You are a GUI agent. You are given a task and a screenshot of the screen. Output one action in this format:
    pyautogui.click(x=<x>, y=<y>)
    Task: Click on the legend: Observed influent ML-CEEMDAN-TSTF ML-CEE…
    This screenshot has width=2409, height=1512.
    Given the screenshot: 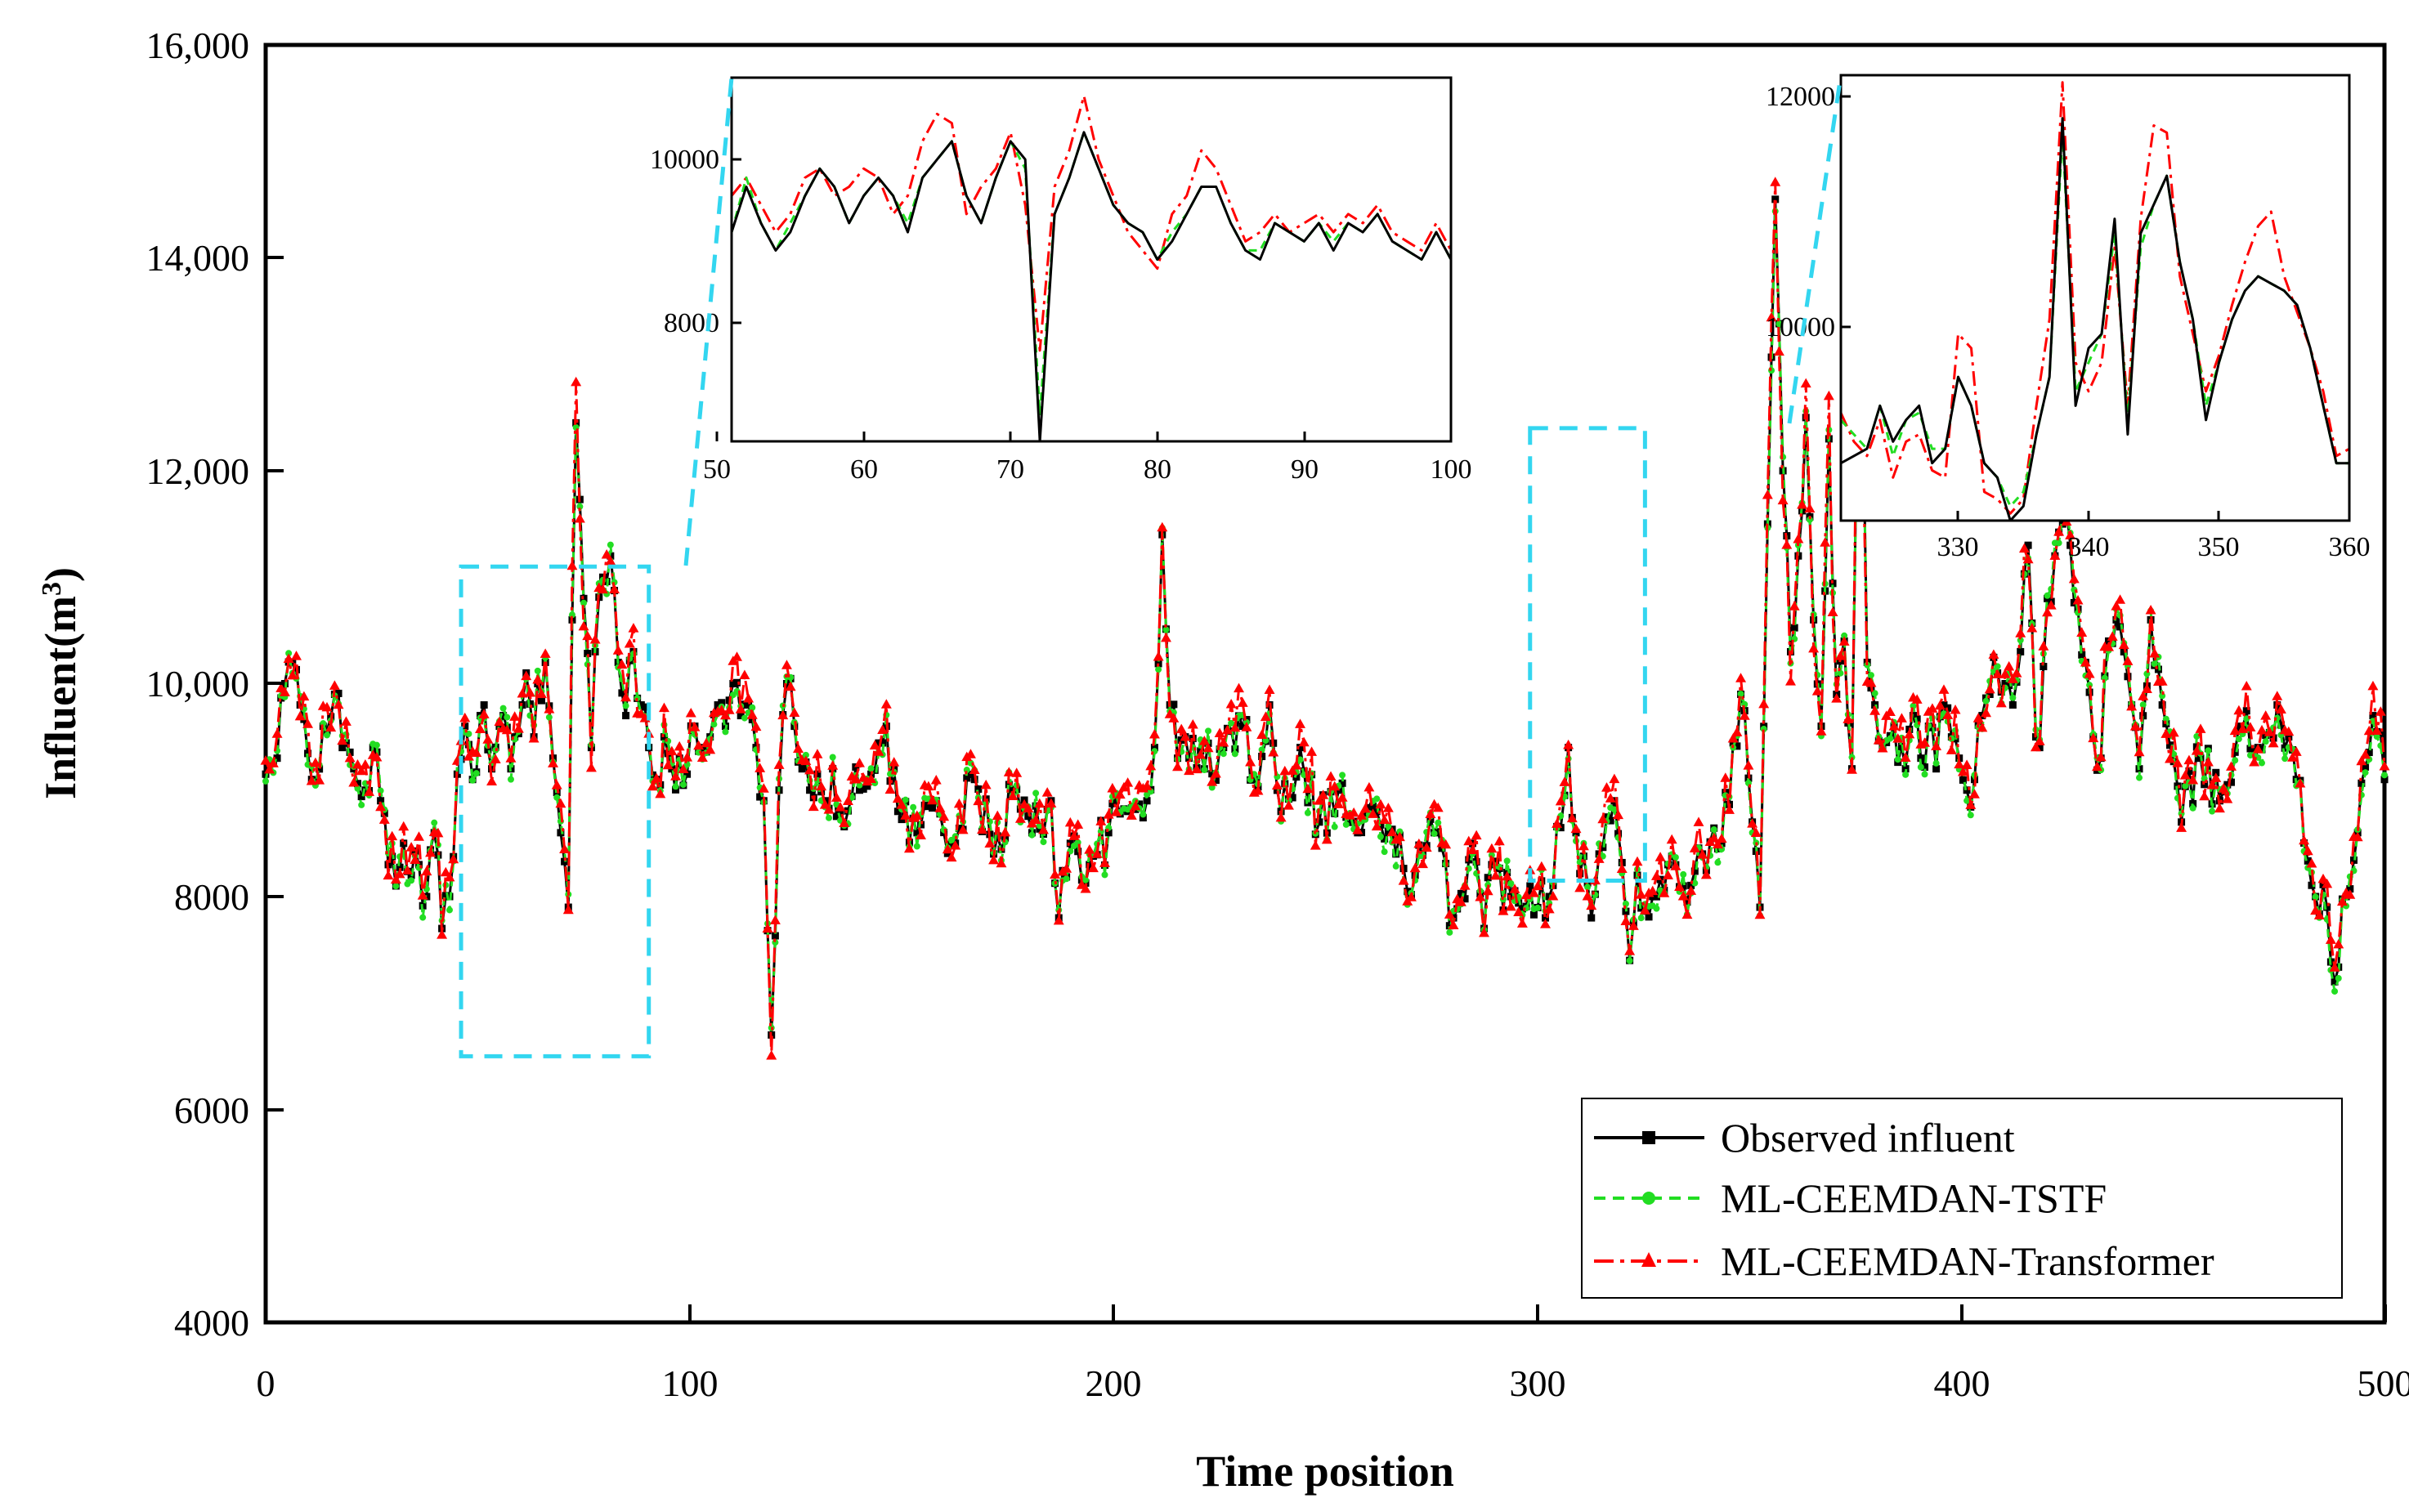 What is the action you would take?
    pyautogui.click(x=1962, y=1198)
    